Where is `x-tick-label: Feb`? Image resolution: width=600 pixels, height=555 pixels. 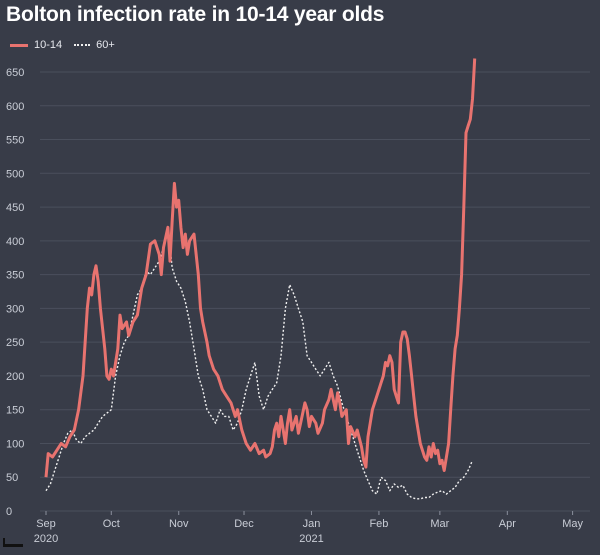 x-tick-label: Feb is located at coordinates (378, 524).